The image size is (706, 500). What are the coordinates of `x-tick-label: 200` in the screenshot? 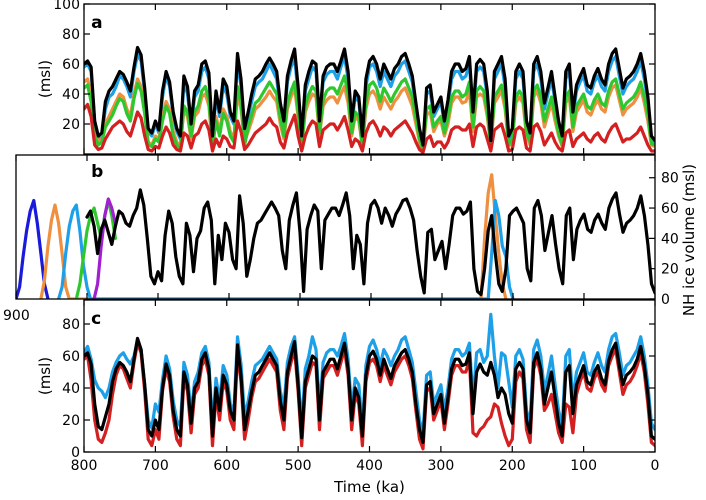 It's located at (512, 466).